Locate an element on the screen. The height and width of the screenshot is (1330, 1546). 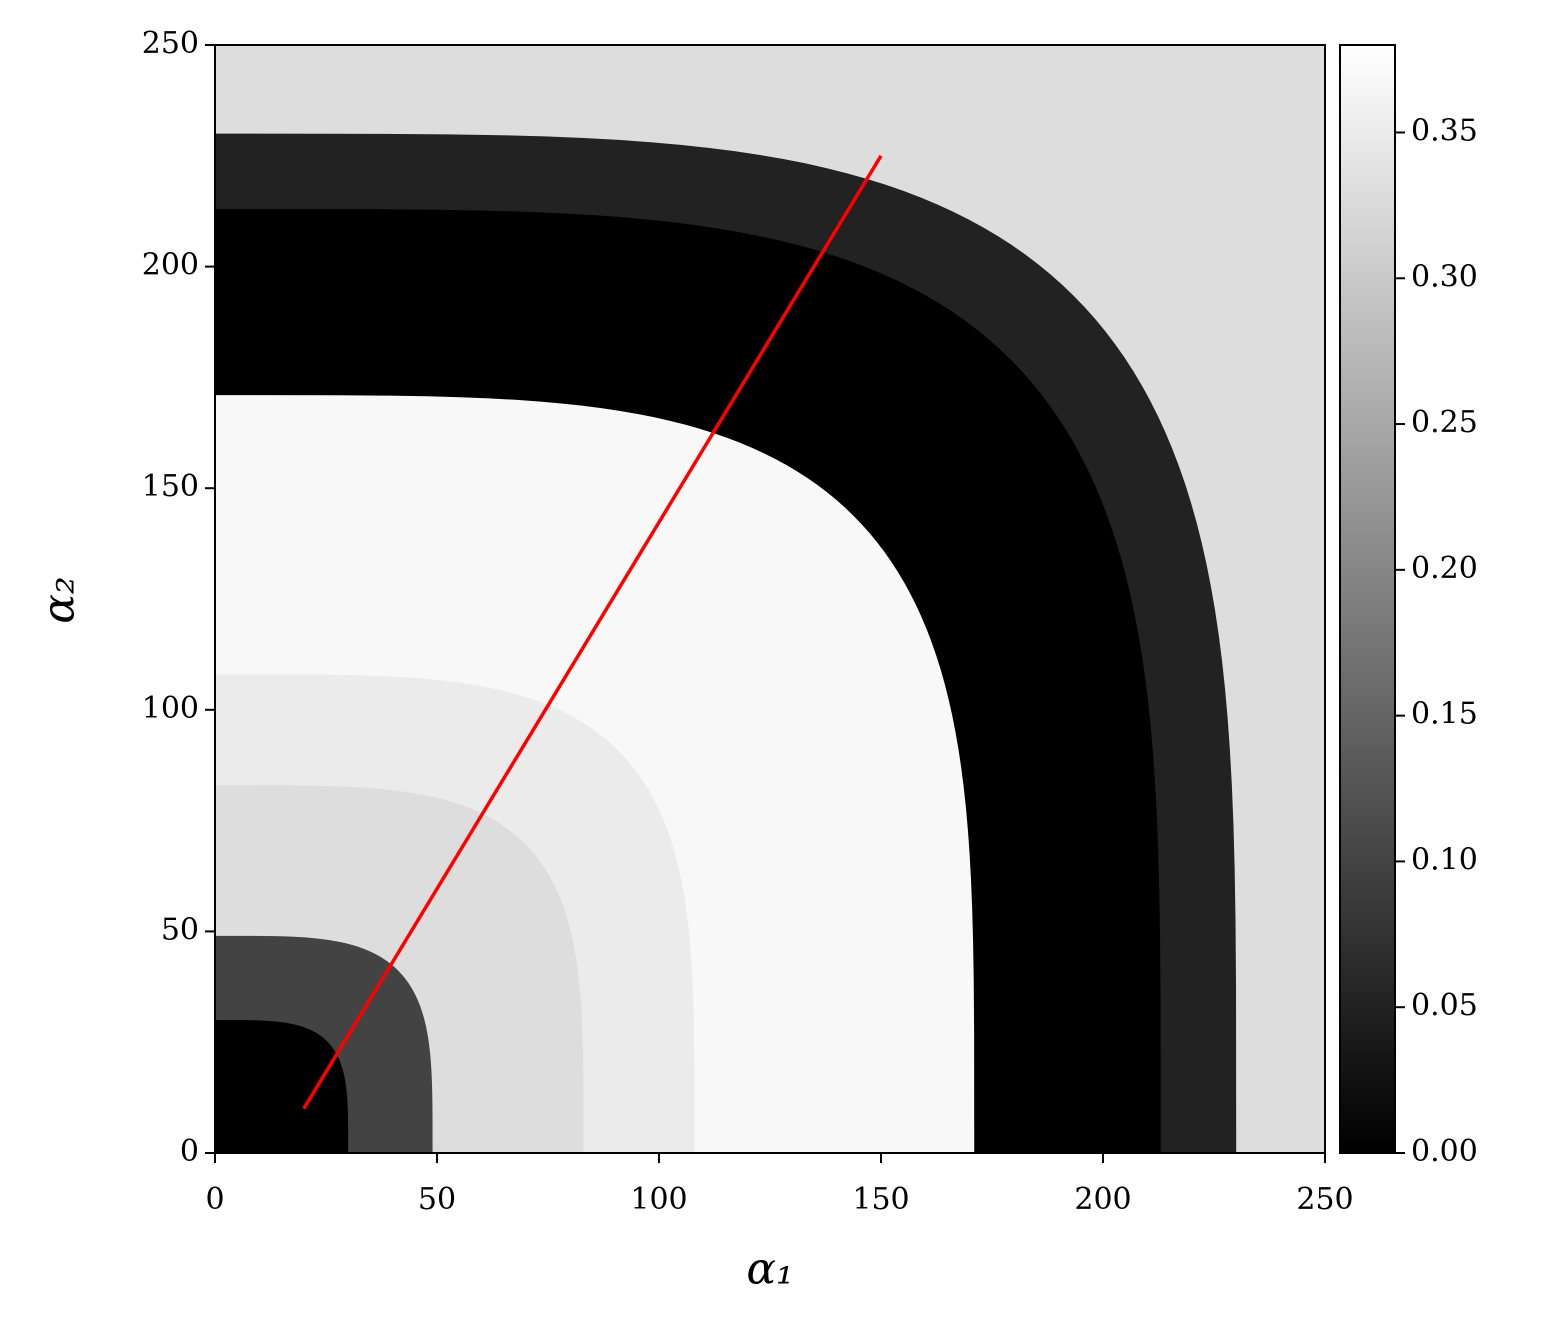
y-tick-label: 200 is located at coordinates (170, 265).